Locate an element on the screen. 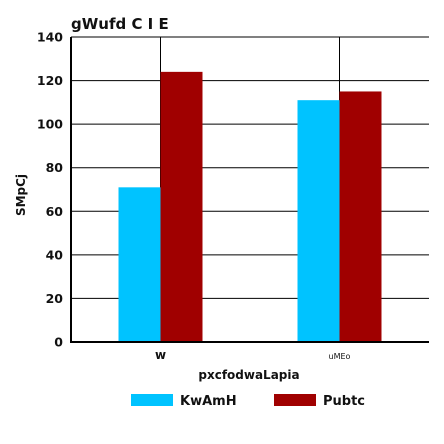 This screenshot has height=444, width=444. y-tick-label: 20 is located at coordinates (55, 298).